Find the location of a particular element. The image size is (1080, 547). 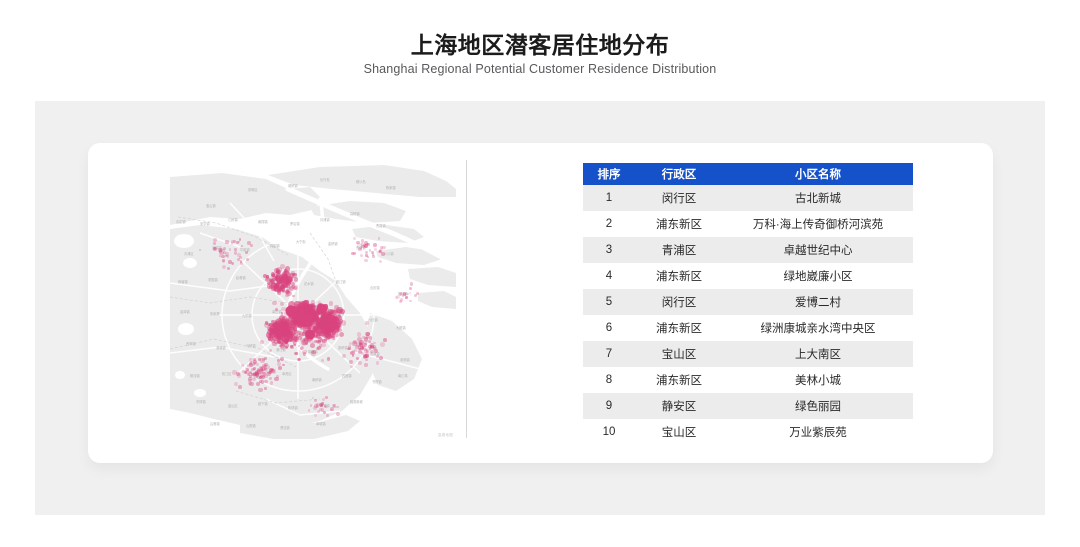

table-row: 8 浦东新区 美林小城 is located at coordinates (748, 380).